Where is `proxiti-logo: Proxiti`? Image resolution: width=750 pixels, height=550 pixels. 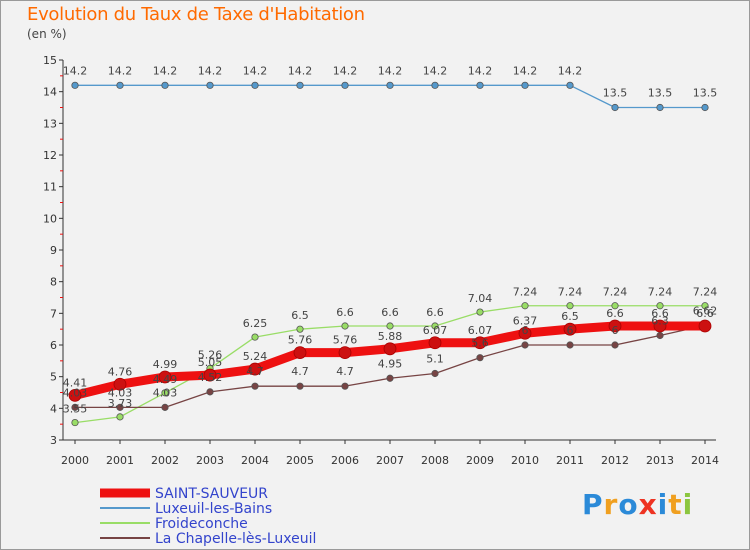
proxiti-logo: Proxiti is located at coordinates (637, 504).